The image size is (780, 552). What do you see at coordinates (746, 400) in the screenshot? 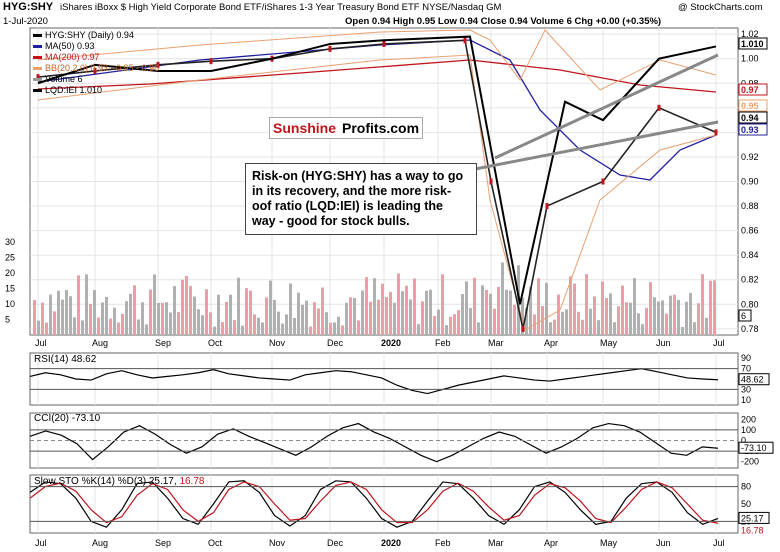
I see `rsi-tick-label: 10` at bounding box center [746, 400].